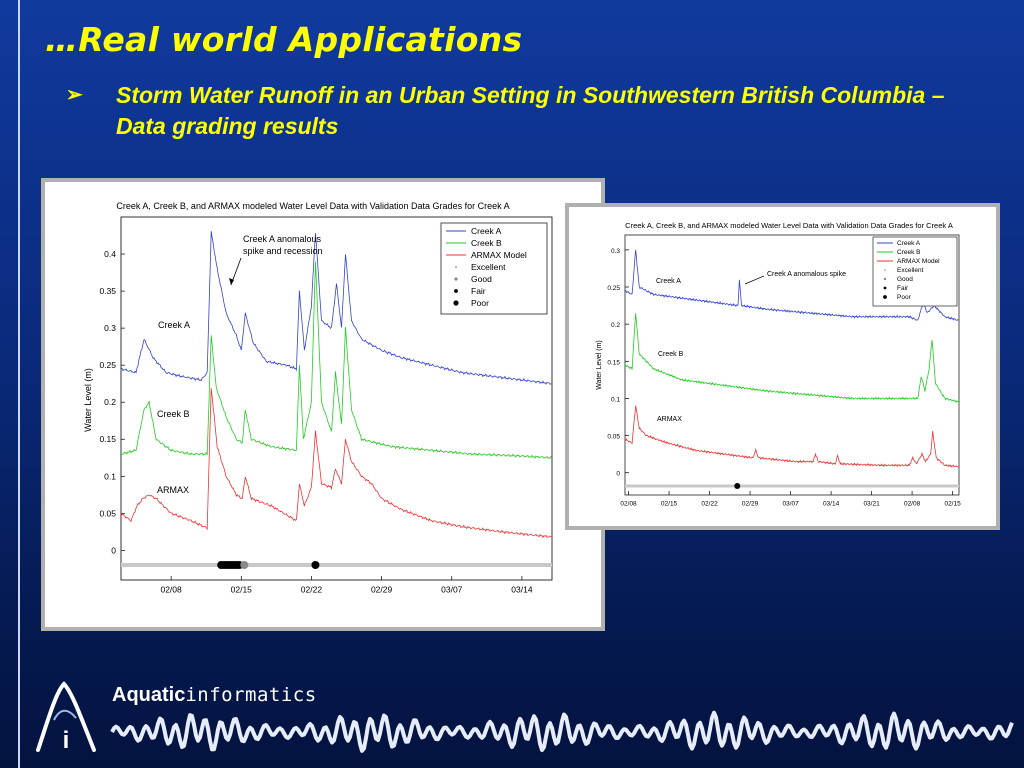  What do you see at coordinates (268, 565) in the screenshot?
I see `chart-main-grades` at bounding box center [268, 565].